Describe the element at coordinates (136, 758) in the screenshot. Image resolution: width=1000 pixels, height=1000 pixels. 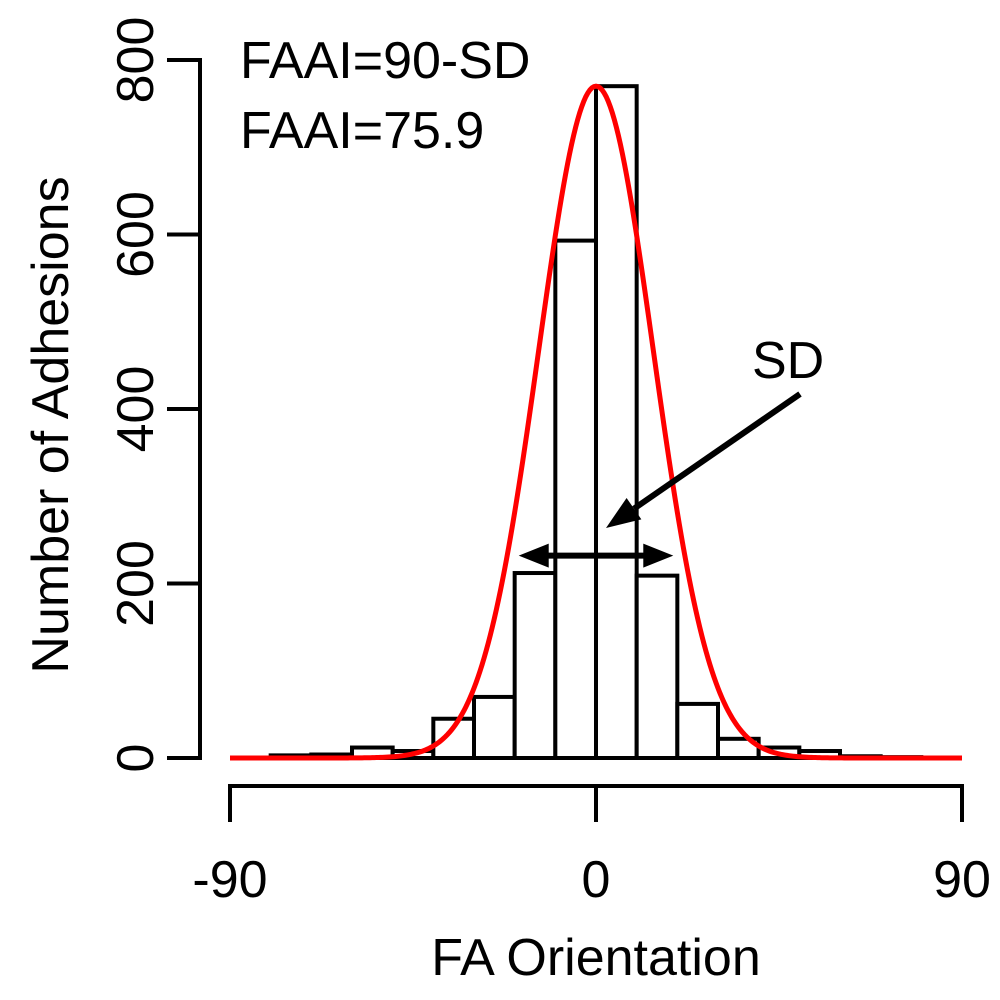
I see `y-tick-label: 0` at that location.